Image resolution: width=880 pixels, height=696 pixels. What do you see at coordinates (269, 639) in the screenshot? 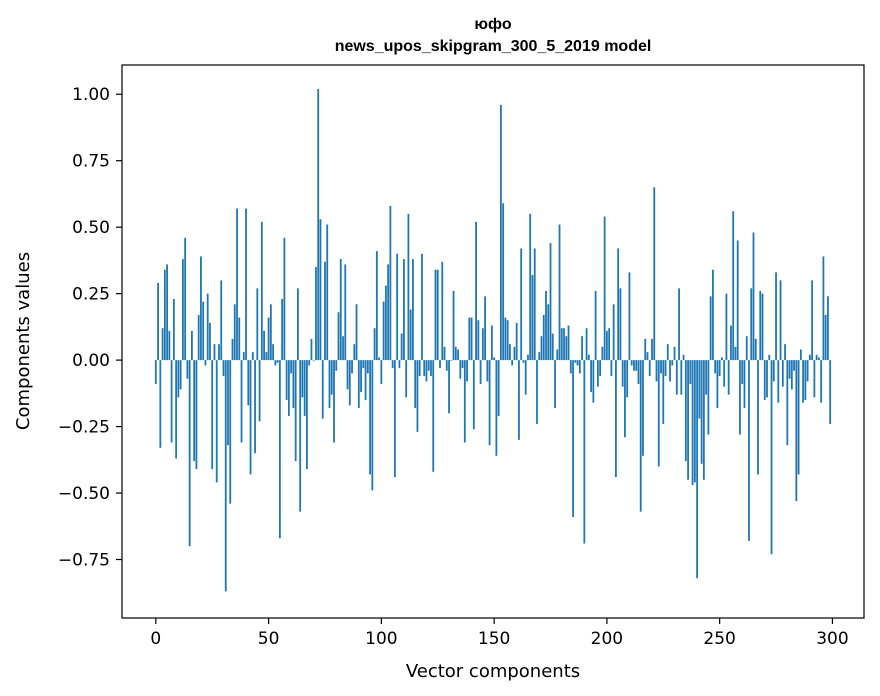
I see `x-tick-label: 50` at bounding box center [269, 639].